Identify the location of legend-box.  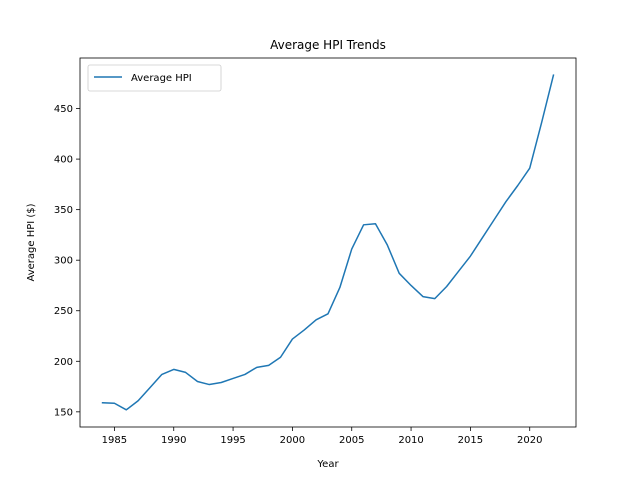
(154, 78).